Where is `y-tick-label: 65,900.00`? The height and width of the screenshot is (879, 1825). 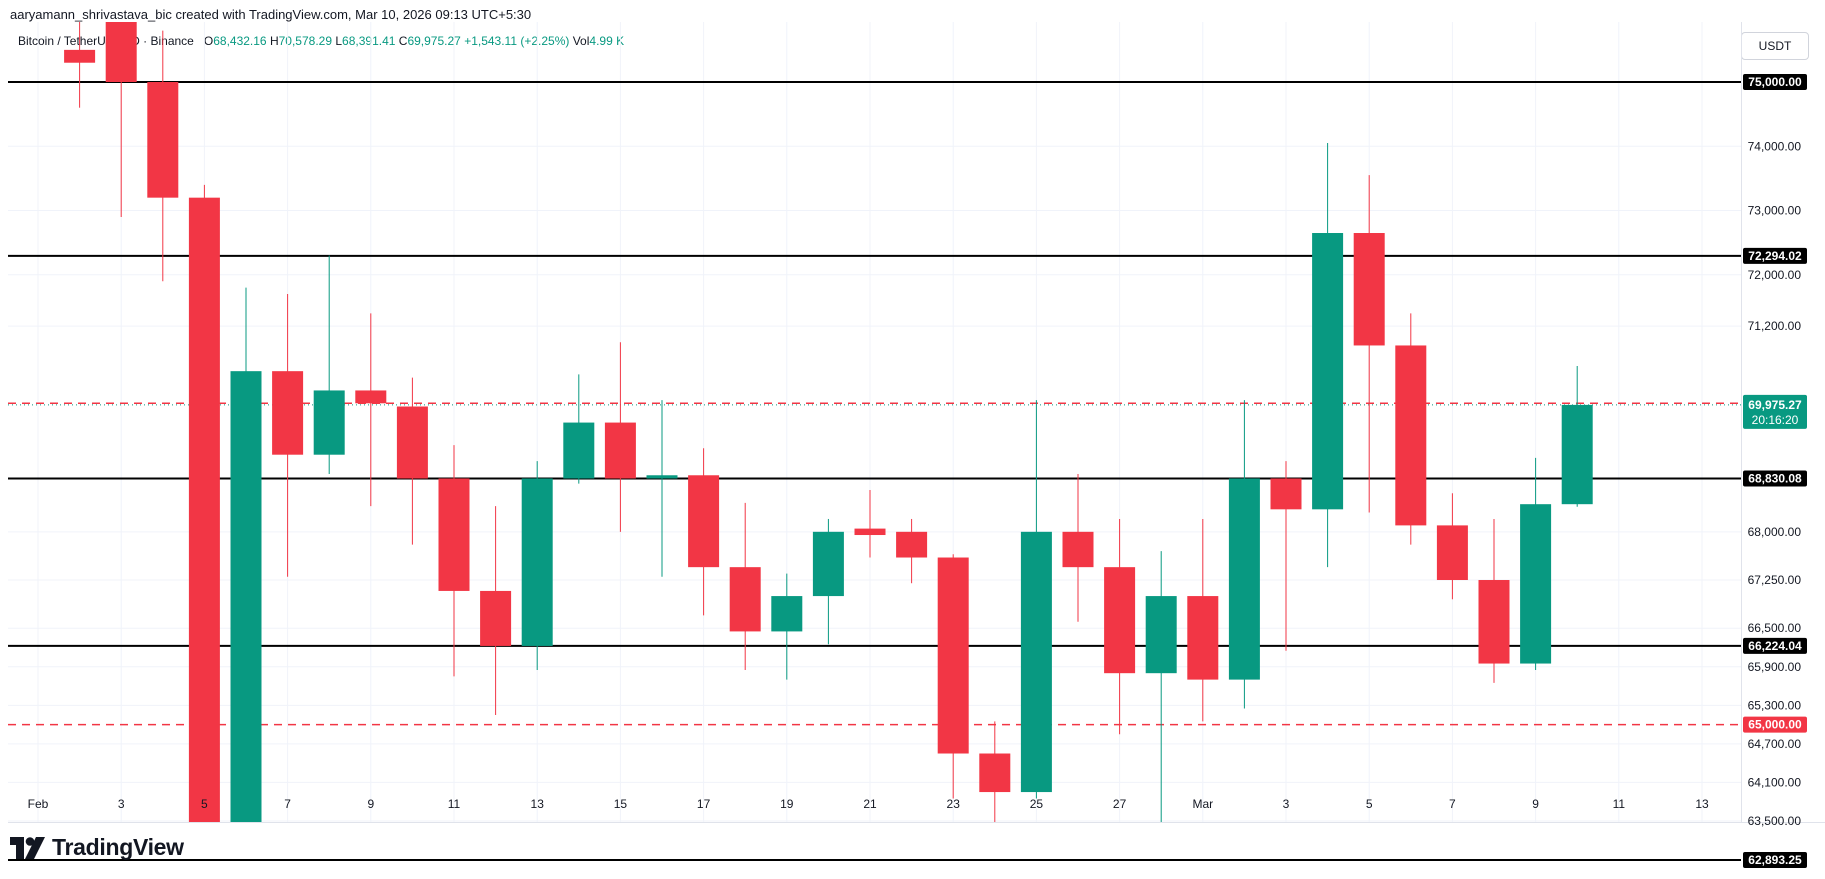
y-tick-label: 65,900.00 is located at coordinates (1775, 667).